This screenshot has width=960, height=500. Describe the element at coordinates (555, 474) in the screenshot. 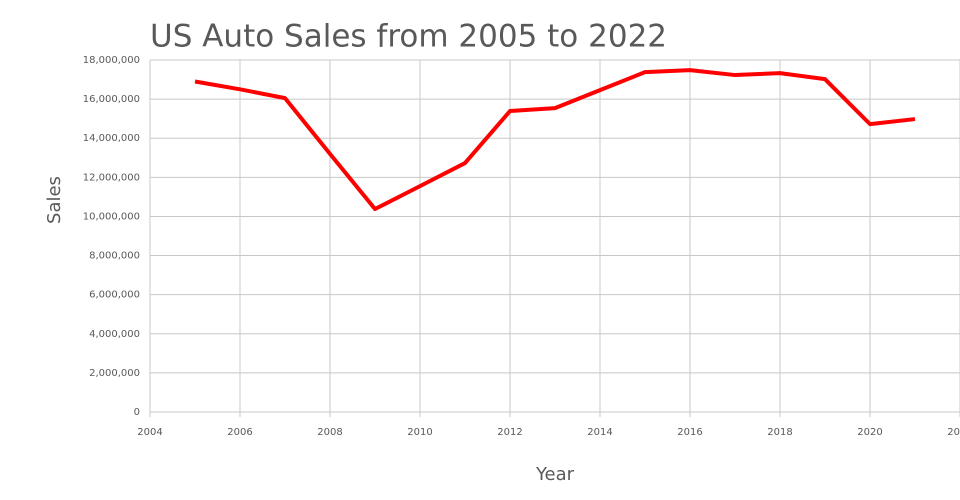

I see `x-axis-label: Year` at that location.